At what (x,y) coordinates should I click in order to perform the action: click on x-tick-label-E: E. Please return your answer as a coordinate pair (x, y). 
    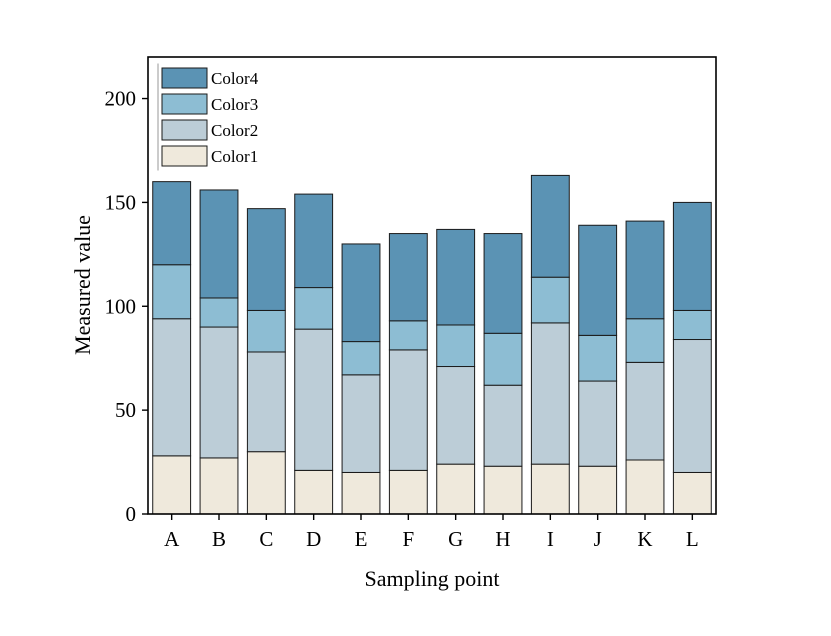
    Looking at the image, I should click on (361, 539).